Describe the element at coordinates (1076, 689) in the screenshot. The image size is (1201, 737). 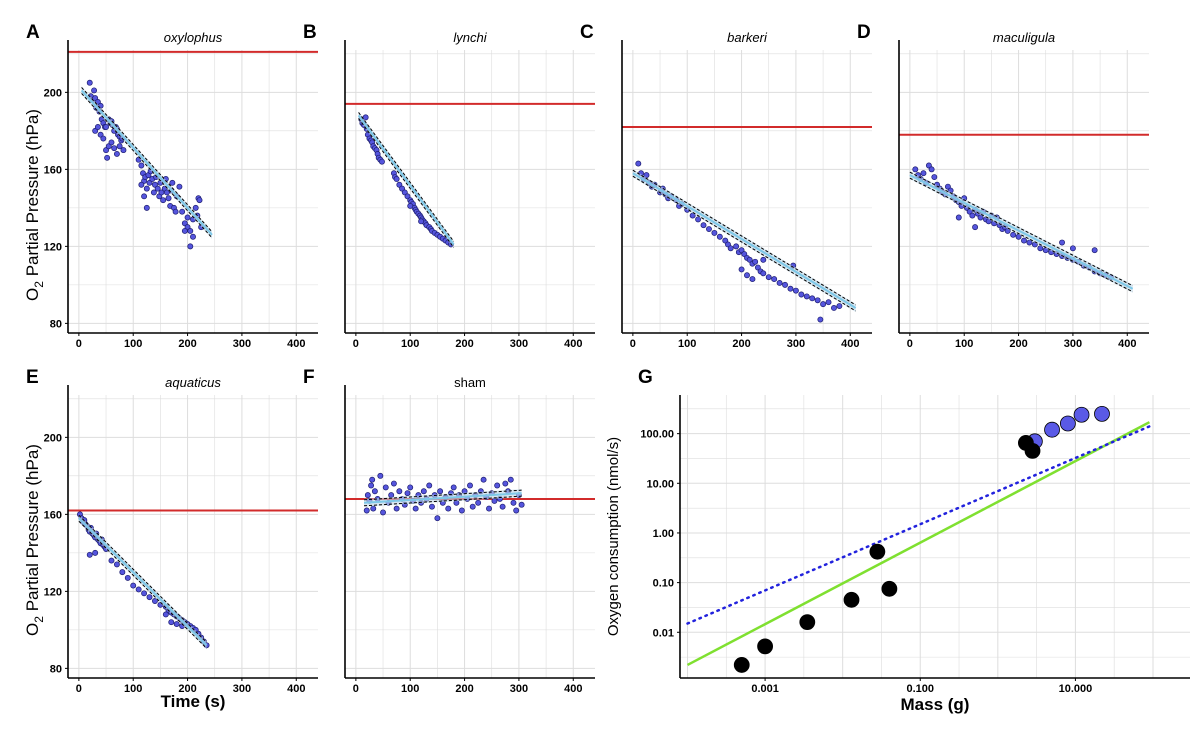
I see `x-tick-label: 10.000` at that location.